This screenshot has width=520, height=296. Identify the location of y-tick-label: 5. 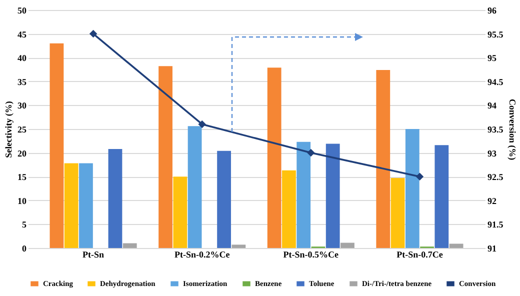
(24, 225).